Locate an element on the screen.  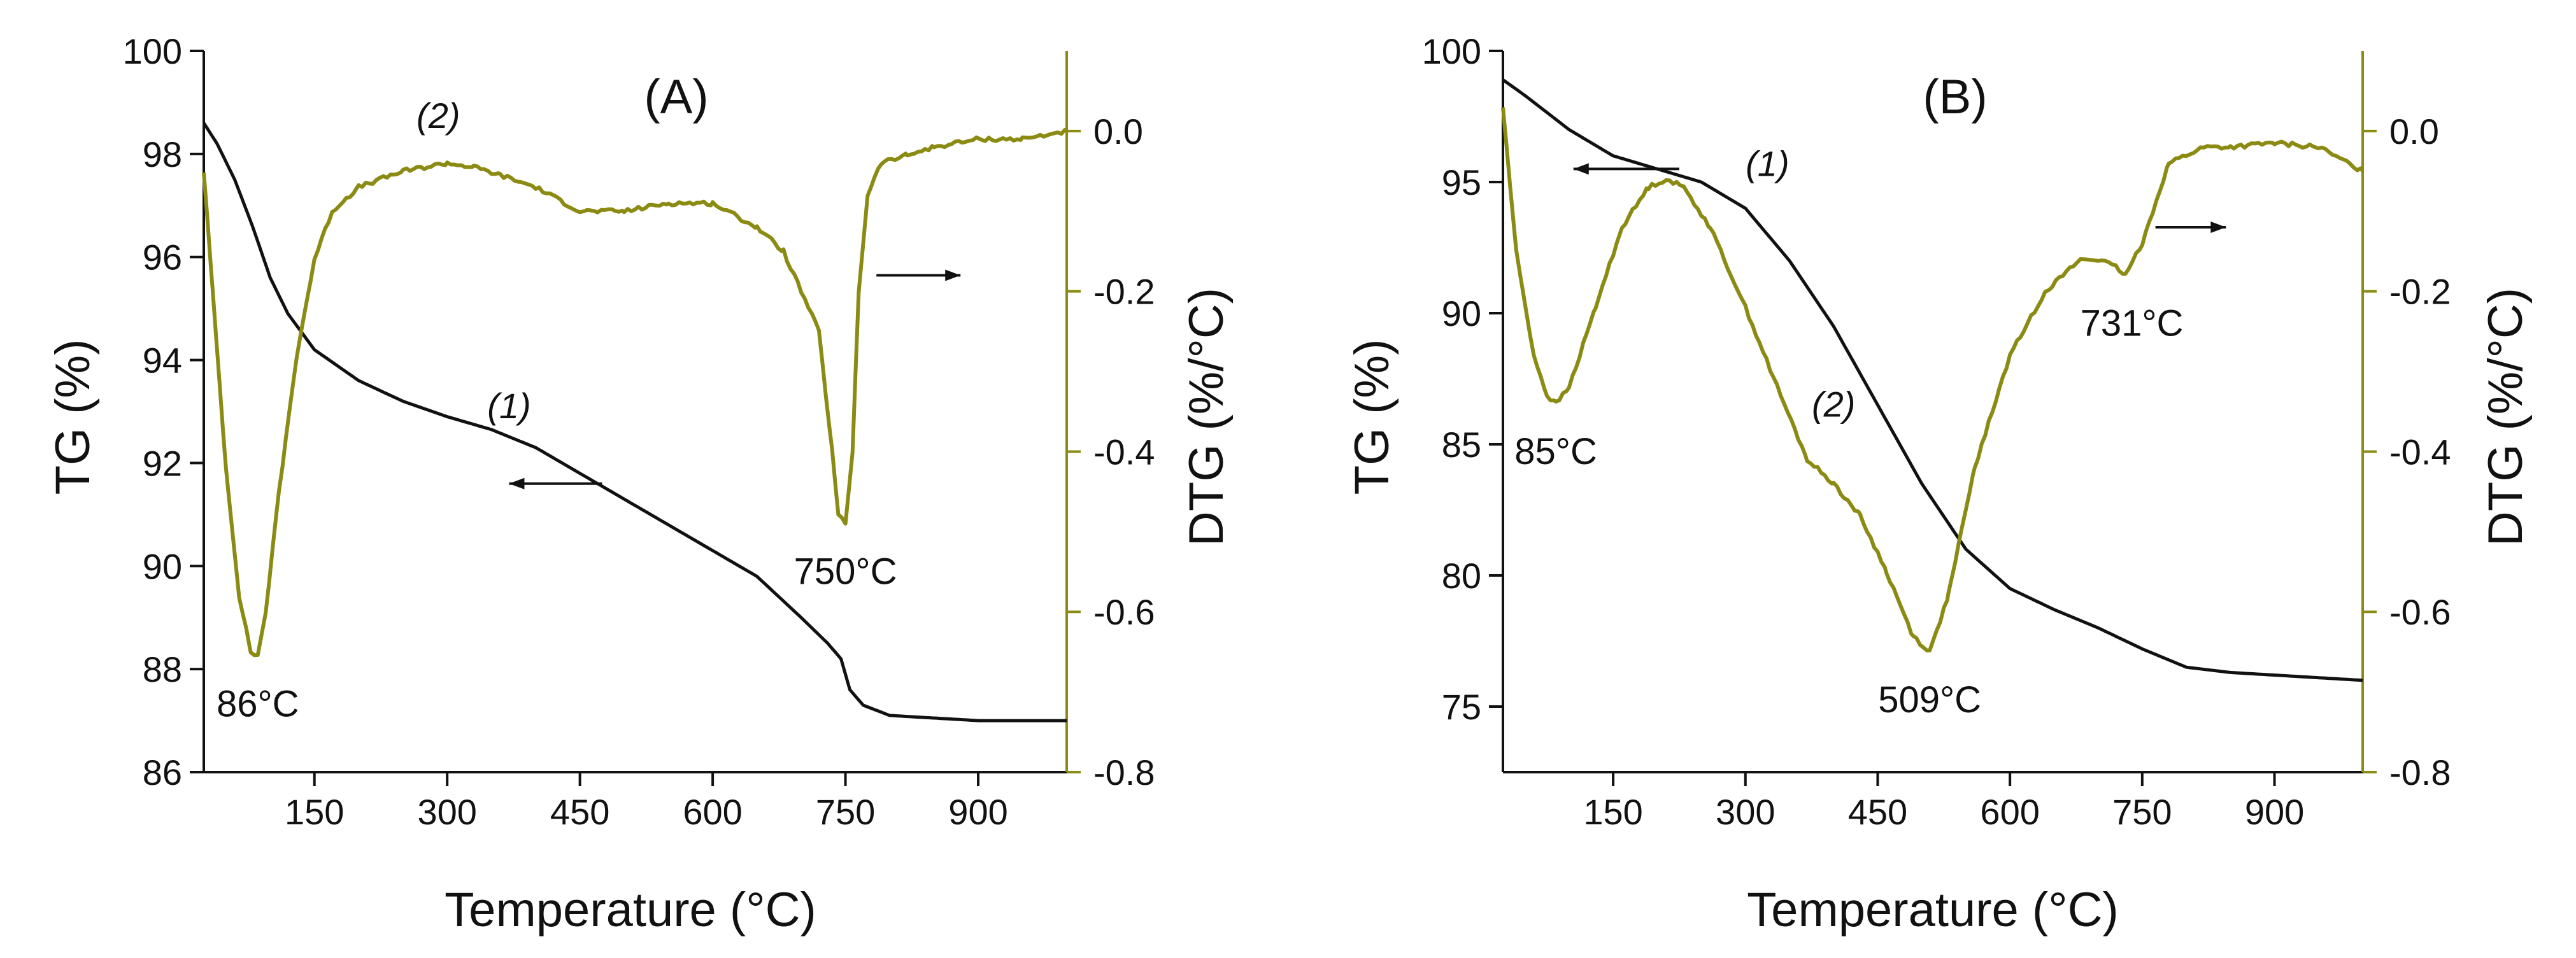
left-y-tick-label: 80 is located at coordinates (1462, 576).